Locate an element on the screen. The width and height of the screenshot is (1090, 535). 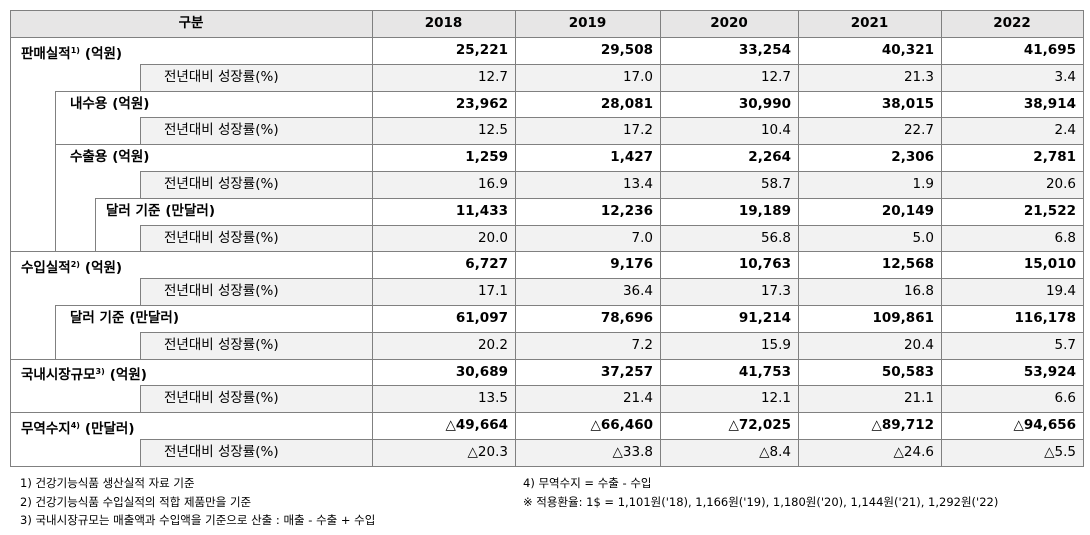
value: △49,664 is located at coordinates (476, 425).